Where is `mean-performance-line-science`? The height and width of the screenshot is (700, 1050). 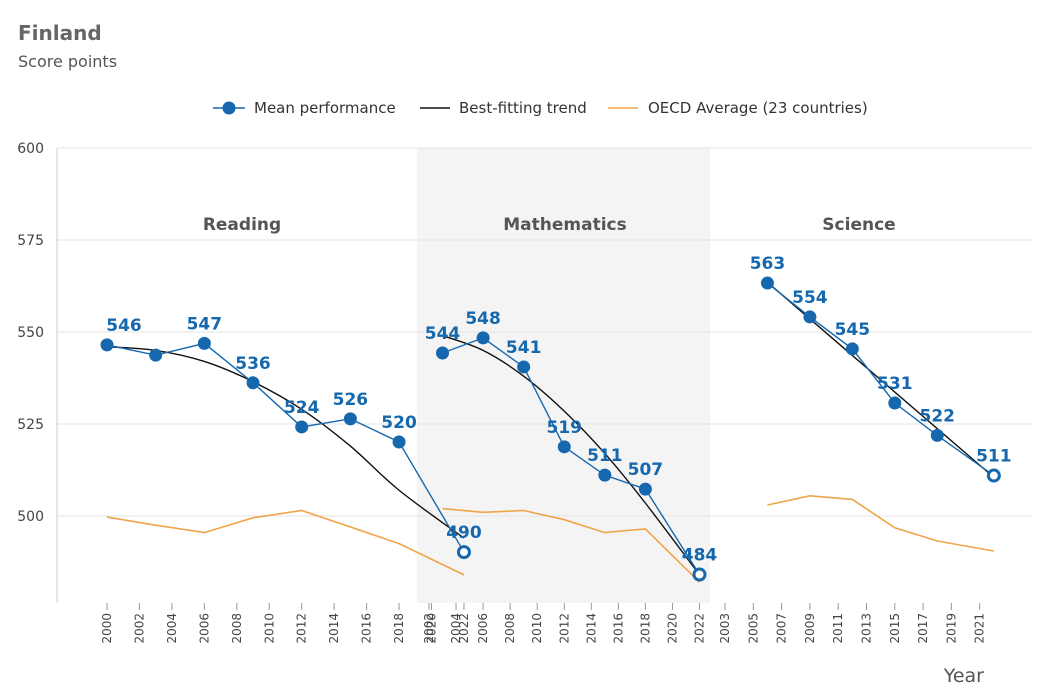
mean-performance-line-science is located at coordinates (881, 379).